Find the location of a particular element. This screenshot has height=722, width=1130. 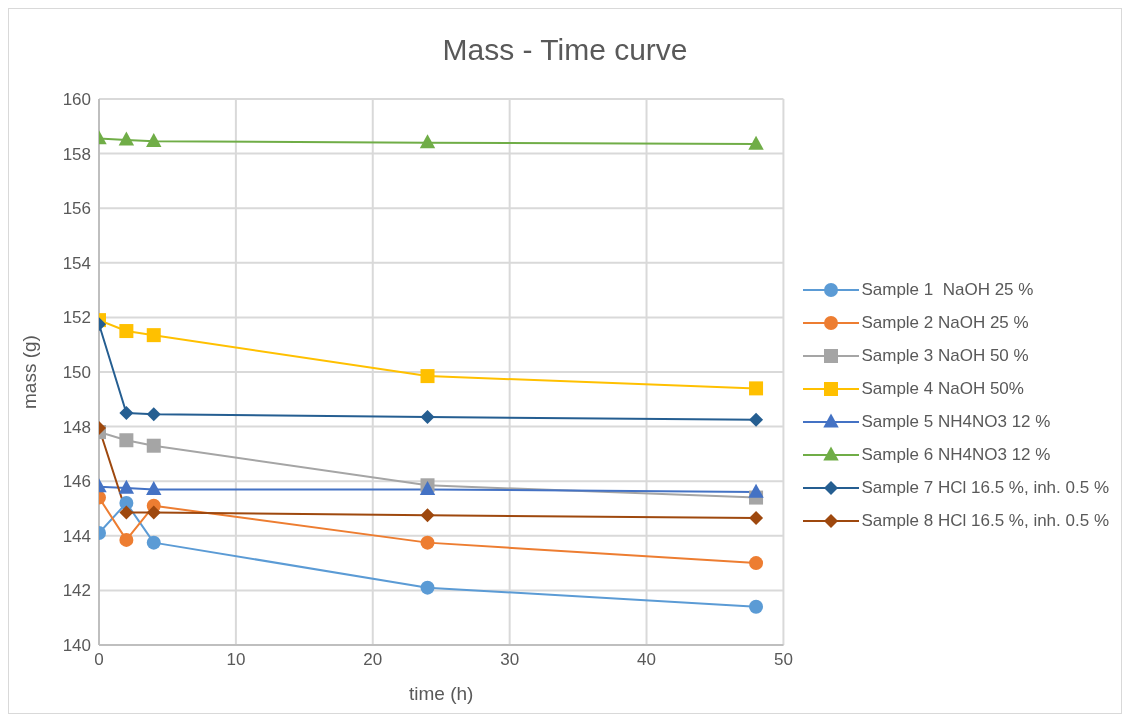

y-tick-label: 150 is located at coordinates (76, 373).